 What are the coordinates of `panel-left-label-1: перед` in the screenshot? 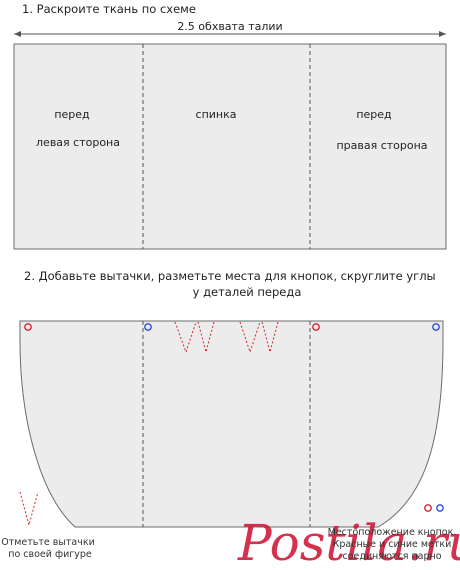 It's located at (72, 114).